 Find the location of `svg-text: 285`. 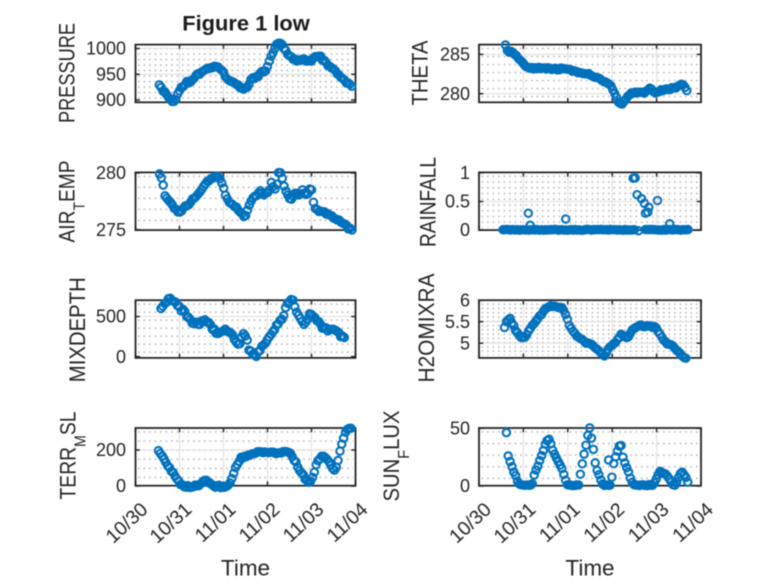

svg-text: 285 is located at coordinates (455, 55).